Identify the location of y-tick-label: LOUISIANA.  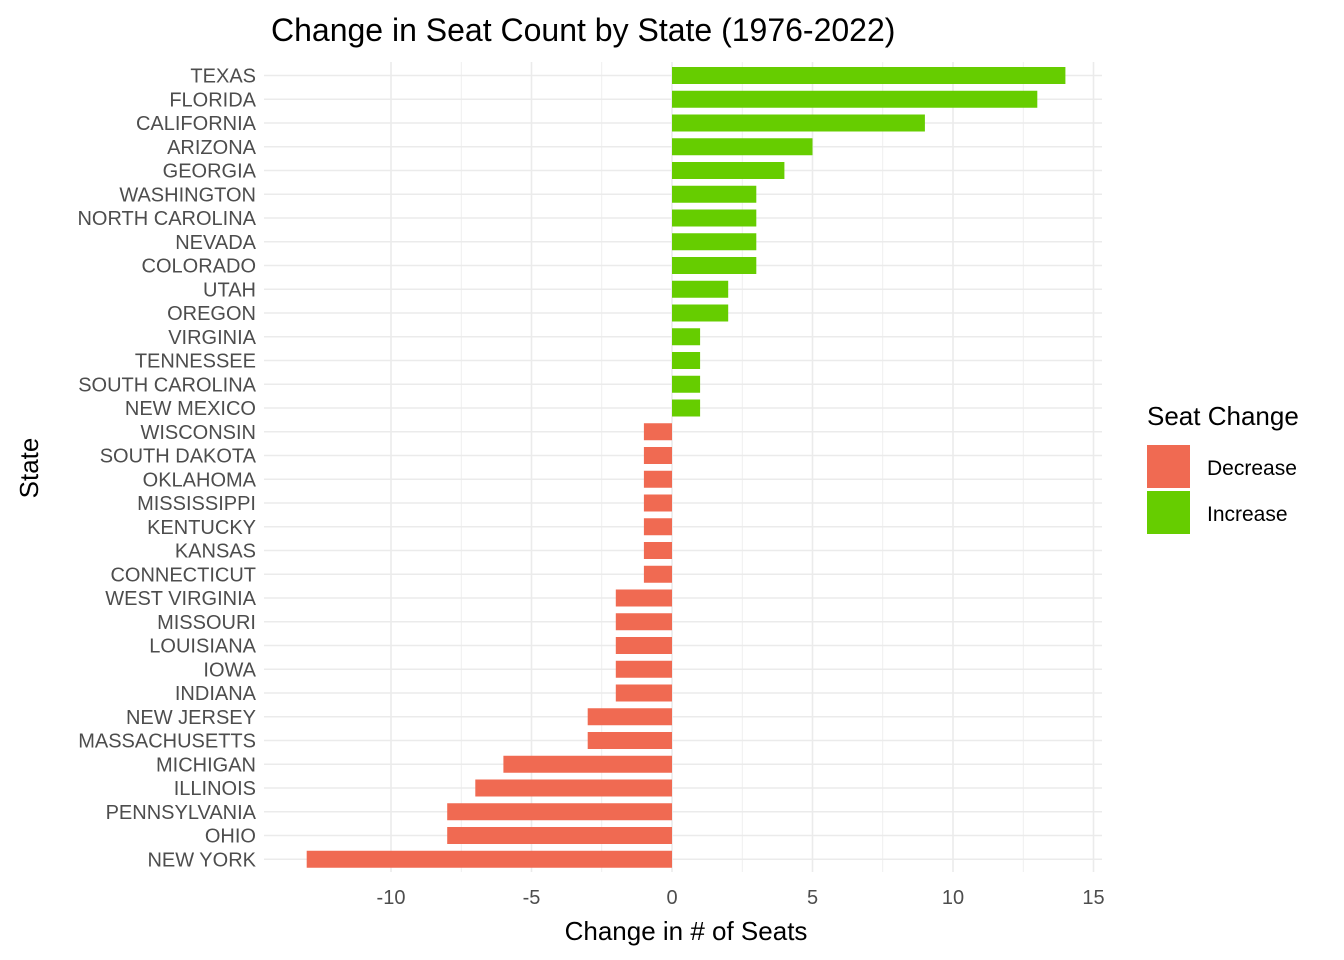
(202, 647).